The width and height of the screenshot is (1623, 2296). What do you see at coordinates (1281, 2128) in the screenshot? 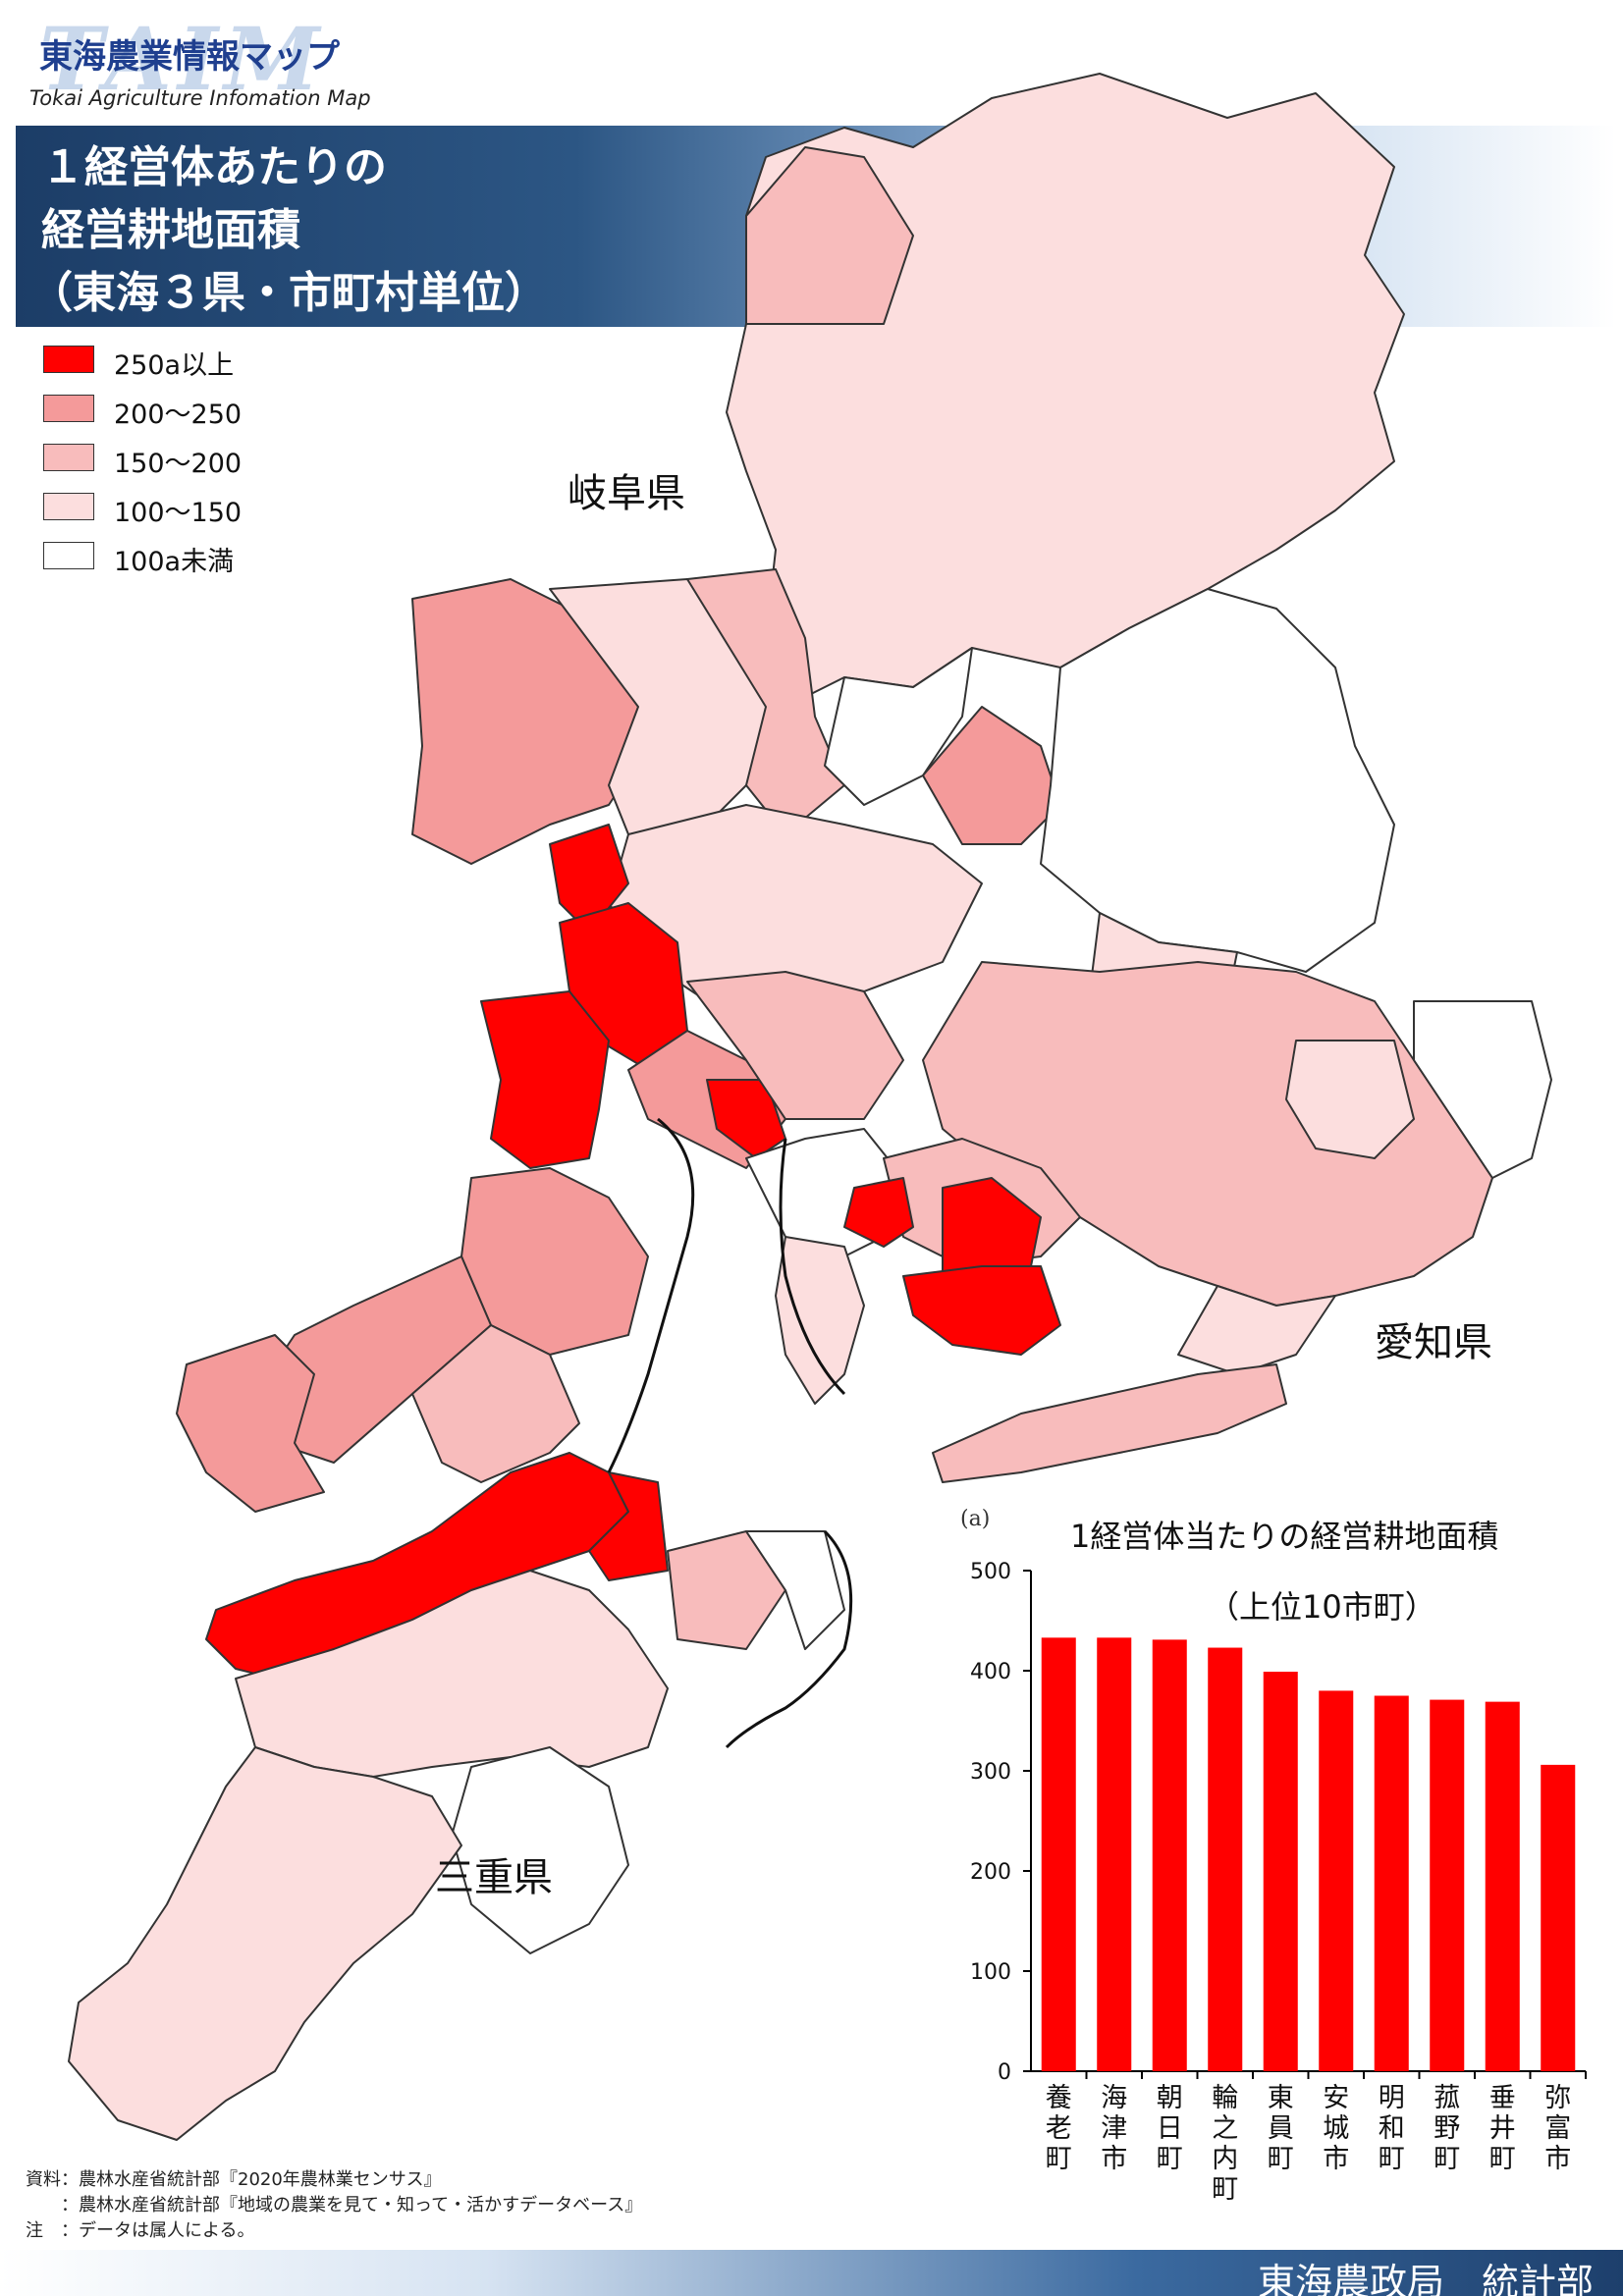
I see `x-tick-label: 東員町` at bounding box center [1281, 2128].